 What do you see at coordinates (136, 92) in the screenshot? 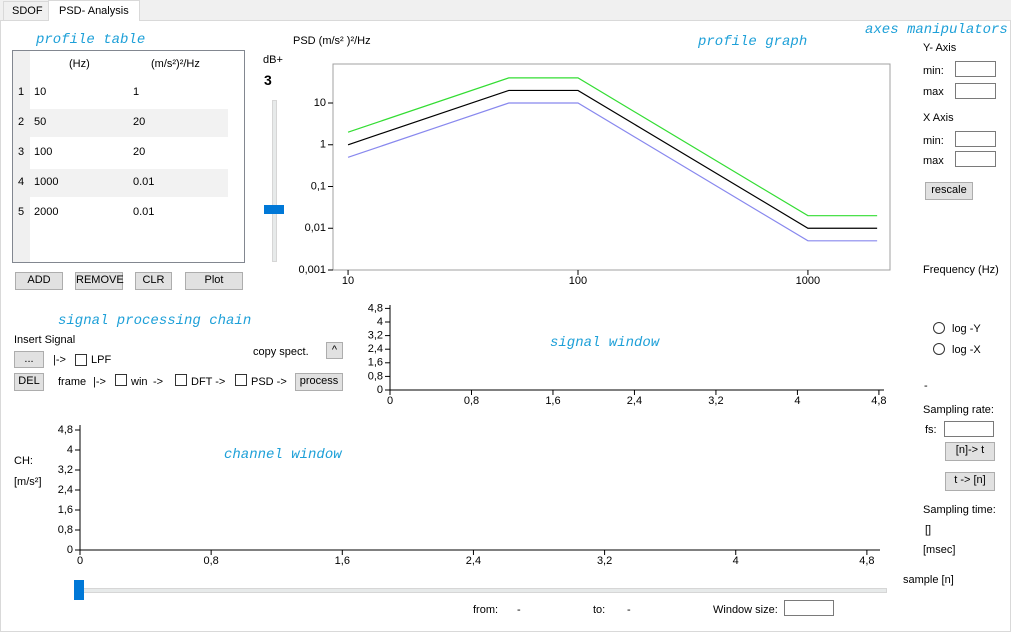
I see `cell: 1` at bounding box center [136, 92].